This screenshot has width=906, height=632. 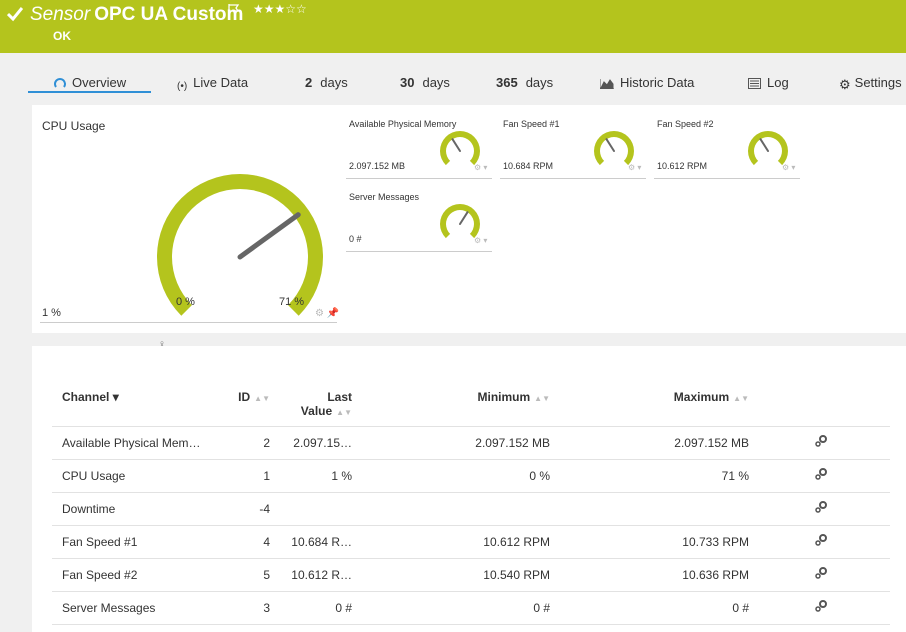 I want to click on live-data-icon: (•), so click(x=182, y=86).